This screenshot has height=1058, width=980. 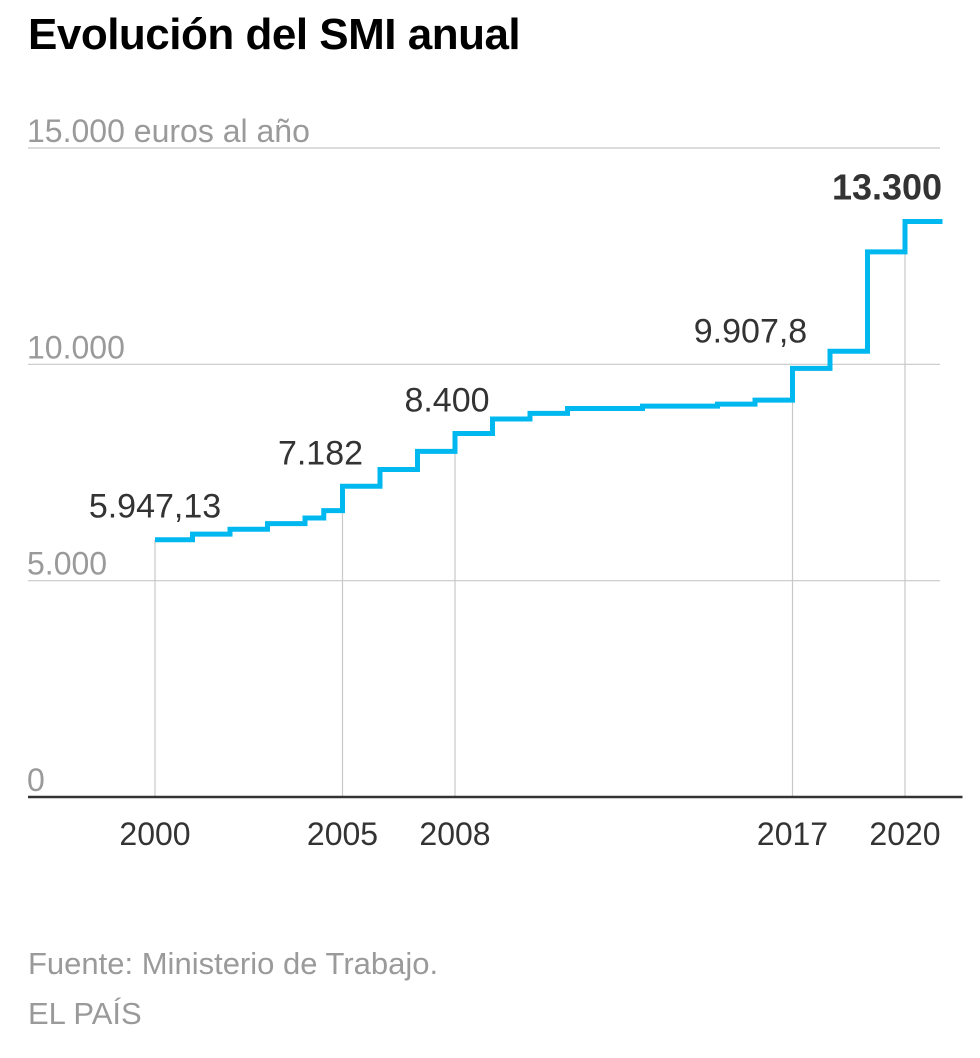 I want to click on y-tick-label: 5.000, so click(x=67, y=564).